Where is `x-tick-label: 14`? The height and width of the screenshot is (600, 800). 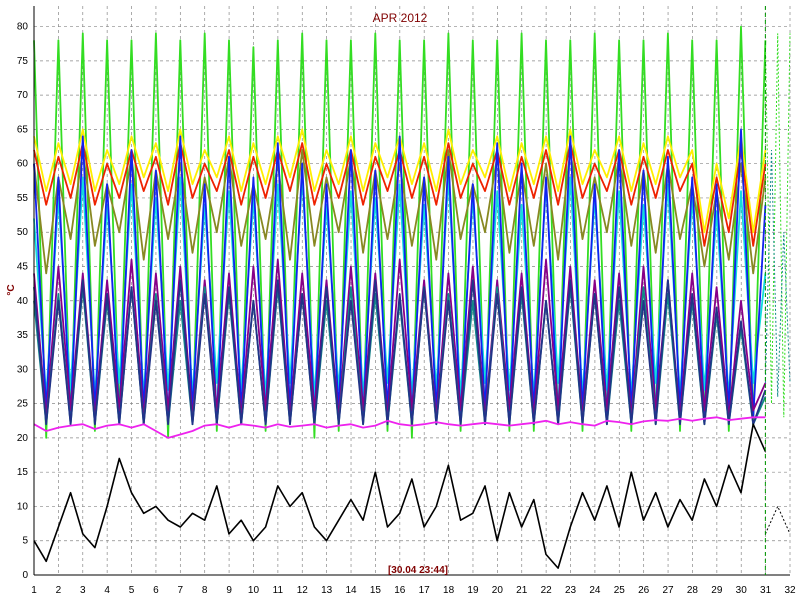
x-tick-label: 14 is located at coordinates (351, 590).